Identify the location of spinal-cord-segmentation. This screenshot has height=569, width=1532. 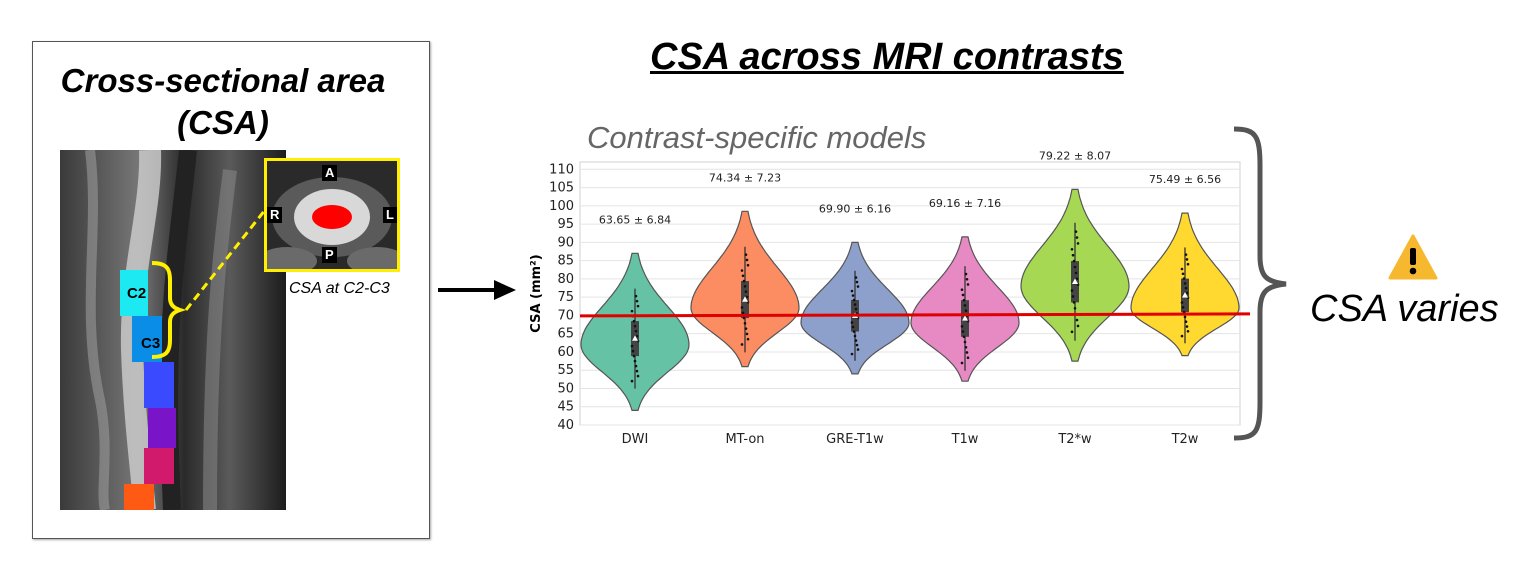
(332, 217).